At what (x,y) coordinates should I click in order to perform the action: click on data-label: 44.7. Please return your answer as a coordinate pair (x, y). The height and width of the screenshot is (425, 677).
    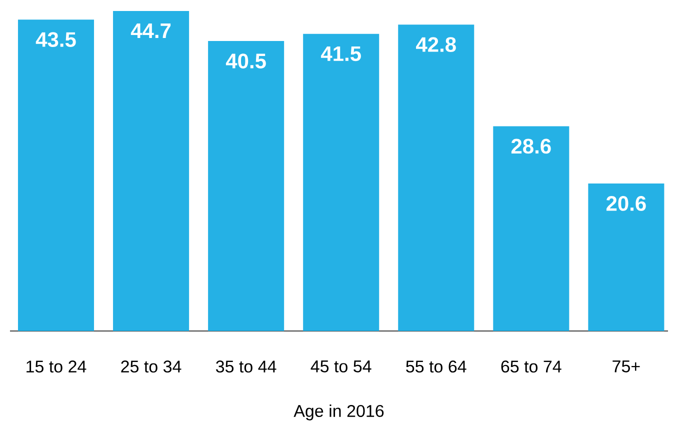
    Looking at the image, I should click on (150, 31).